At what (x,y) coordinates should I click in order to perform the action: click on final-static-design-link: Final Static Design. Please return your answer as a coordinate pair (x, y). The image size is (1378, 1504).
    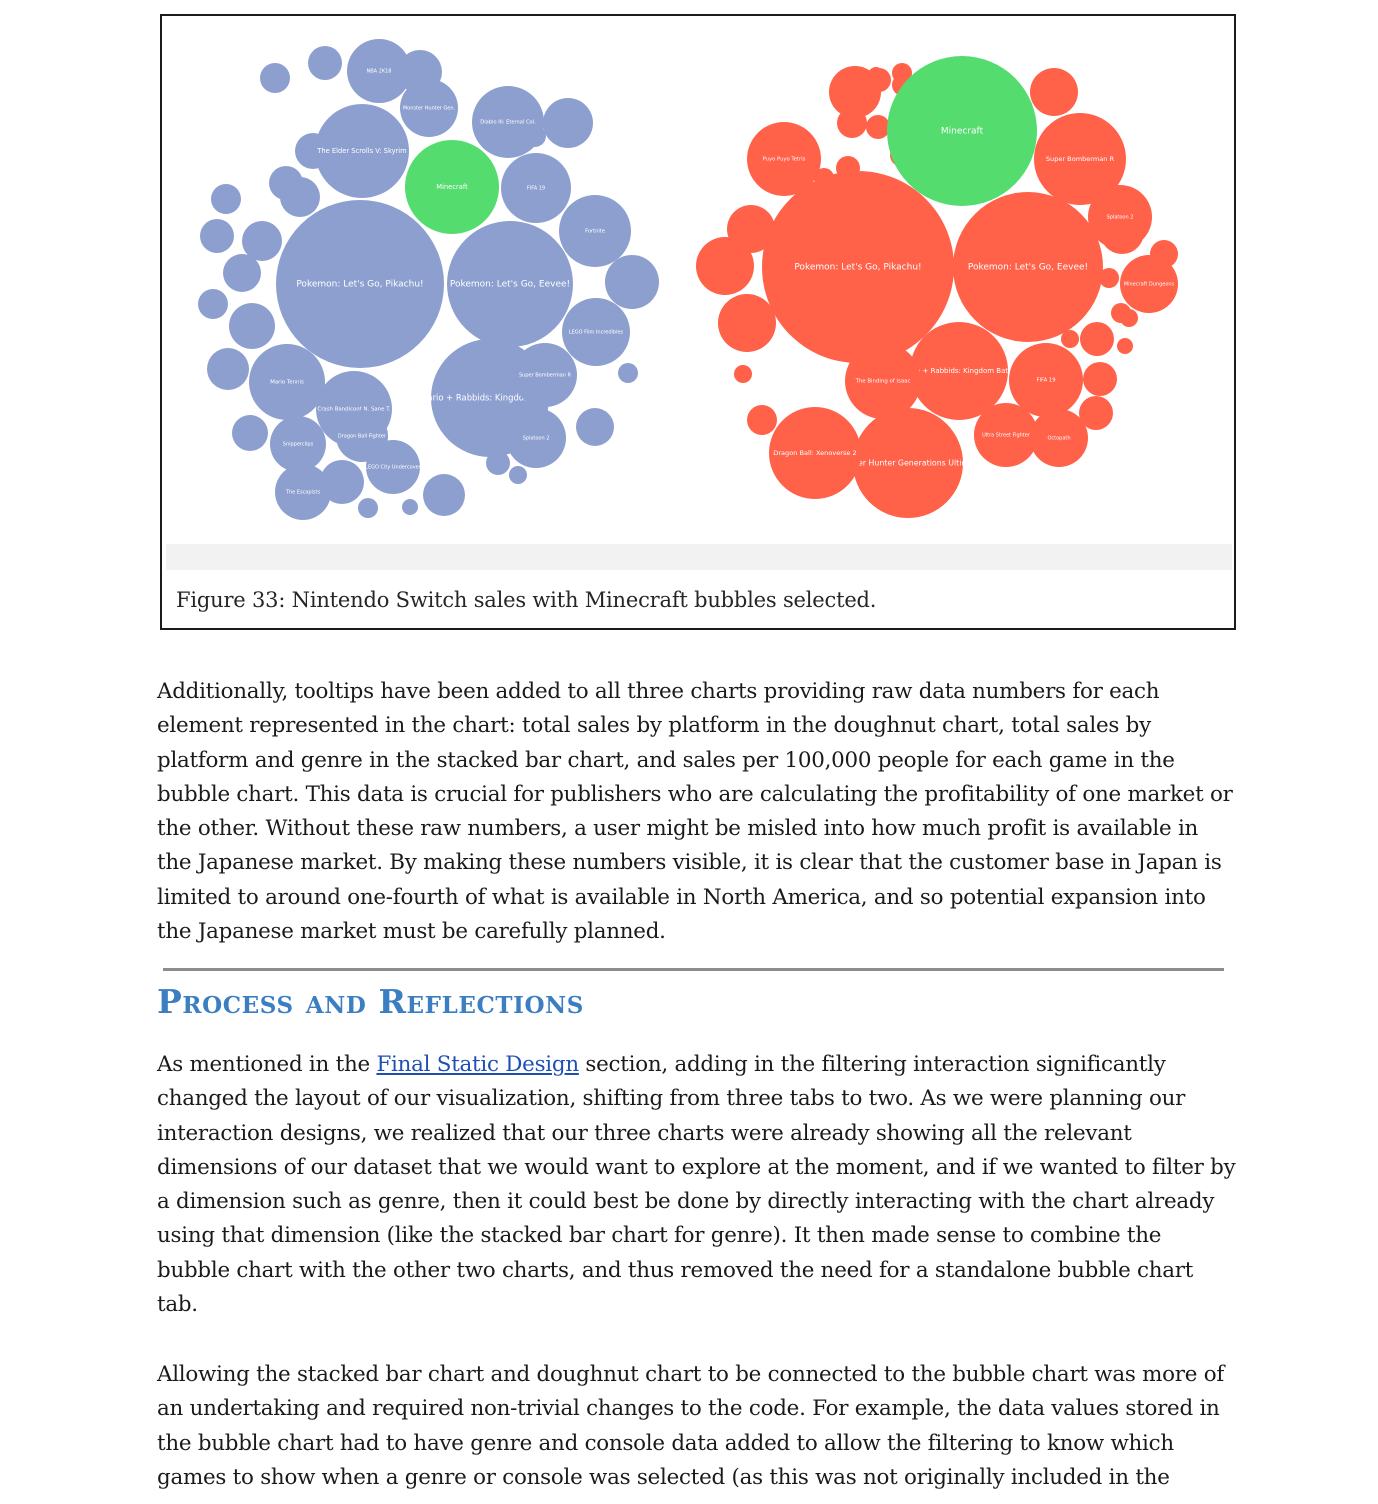
    Looking at the image, I should click on (477, 1064).